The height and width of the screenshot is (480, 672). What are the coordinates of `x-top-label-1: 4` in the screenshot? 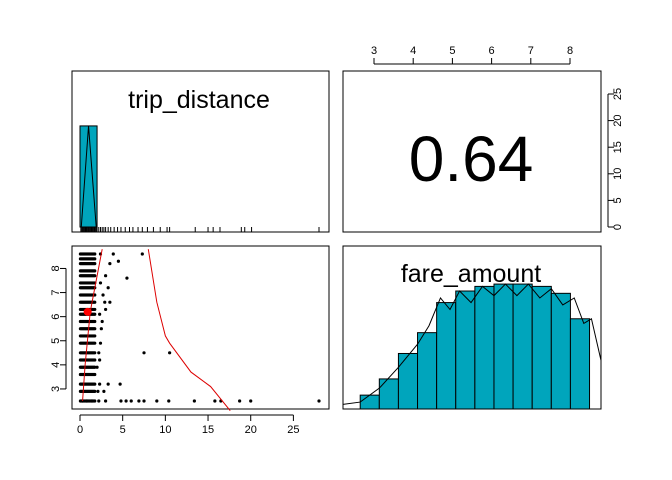 It's located at (413, 51).